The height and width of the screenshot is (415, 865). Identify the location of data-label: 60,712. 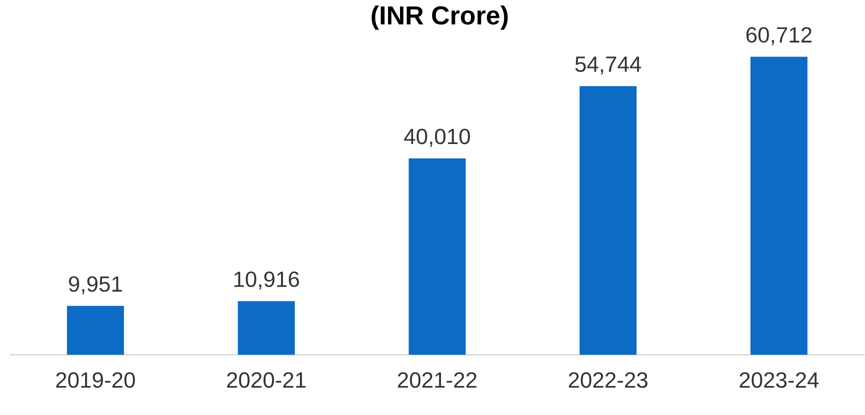
(779, 36).